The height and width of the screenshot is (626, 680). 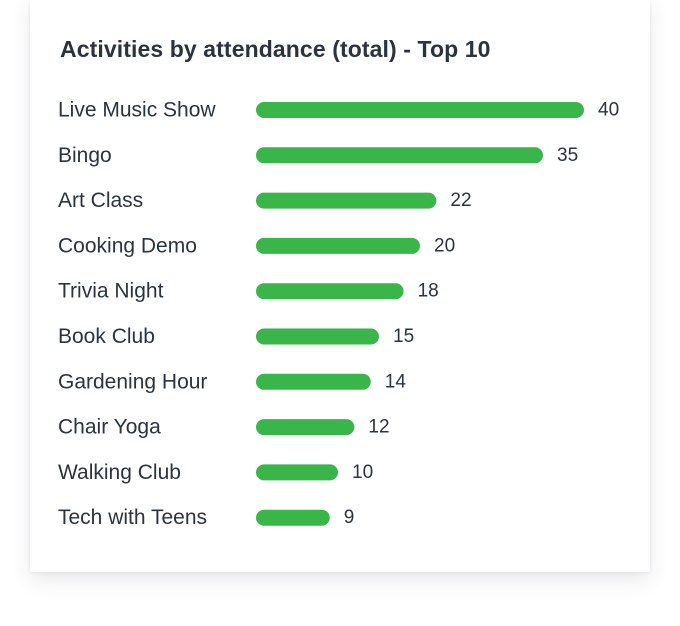 What do you see at coordinates (378, 427) in the screenshot?
I see `value-label: 12` at bounding box center [378, 427].